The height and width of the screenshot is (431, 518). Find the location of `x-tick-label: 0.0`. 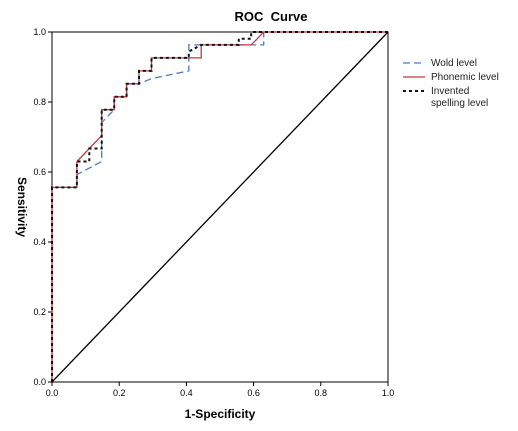

x-tick-label: 0.0 is located at coordinates (52, 393).